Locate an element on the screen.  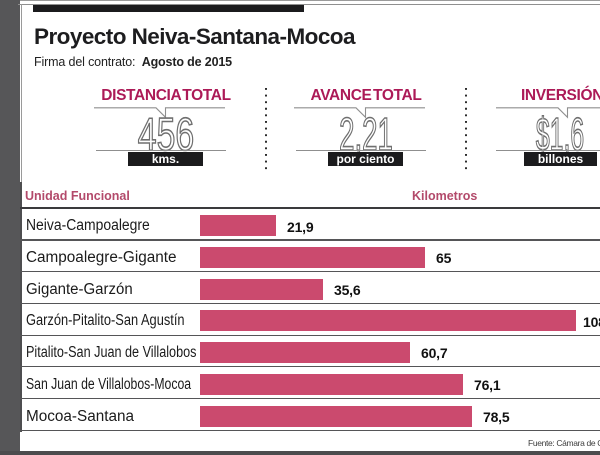
svg-text: 456 is located at coordinates (166, 133).